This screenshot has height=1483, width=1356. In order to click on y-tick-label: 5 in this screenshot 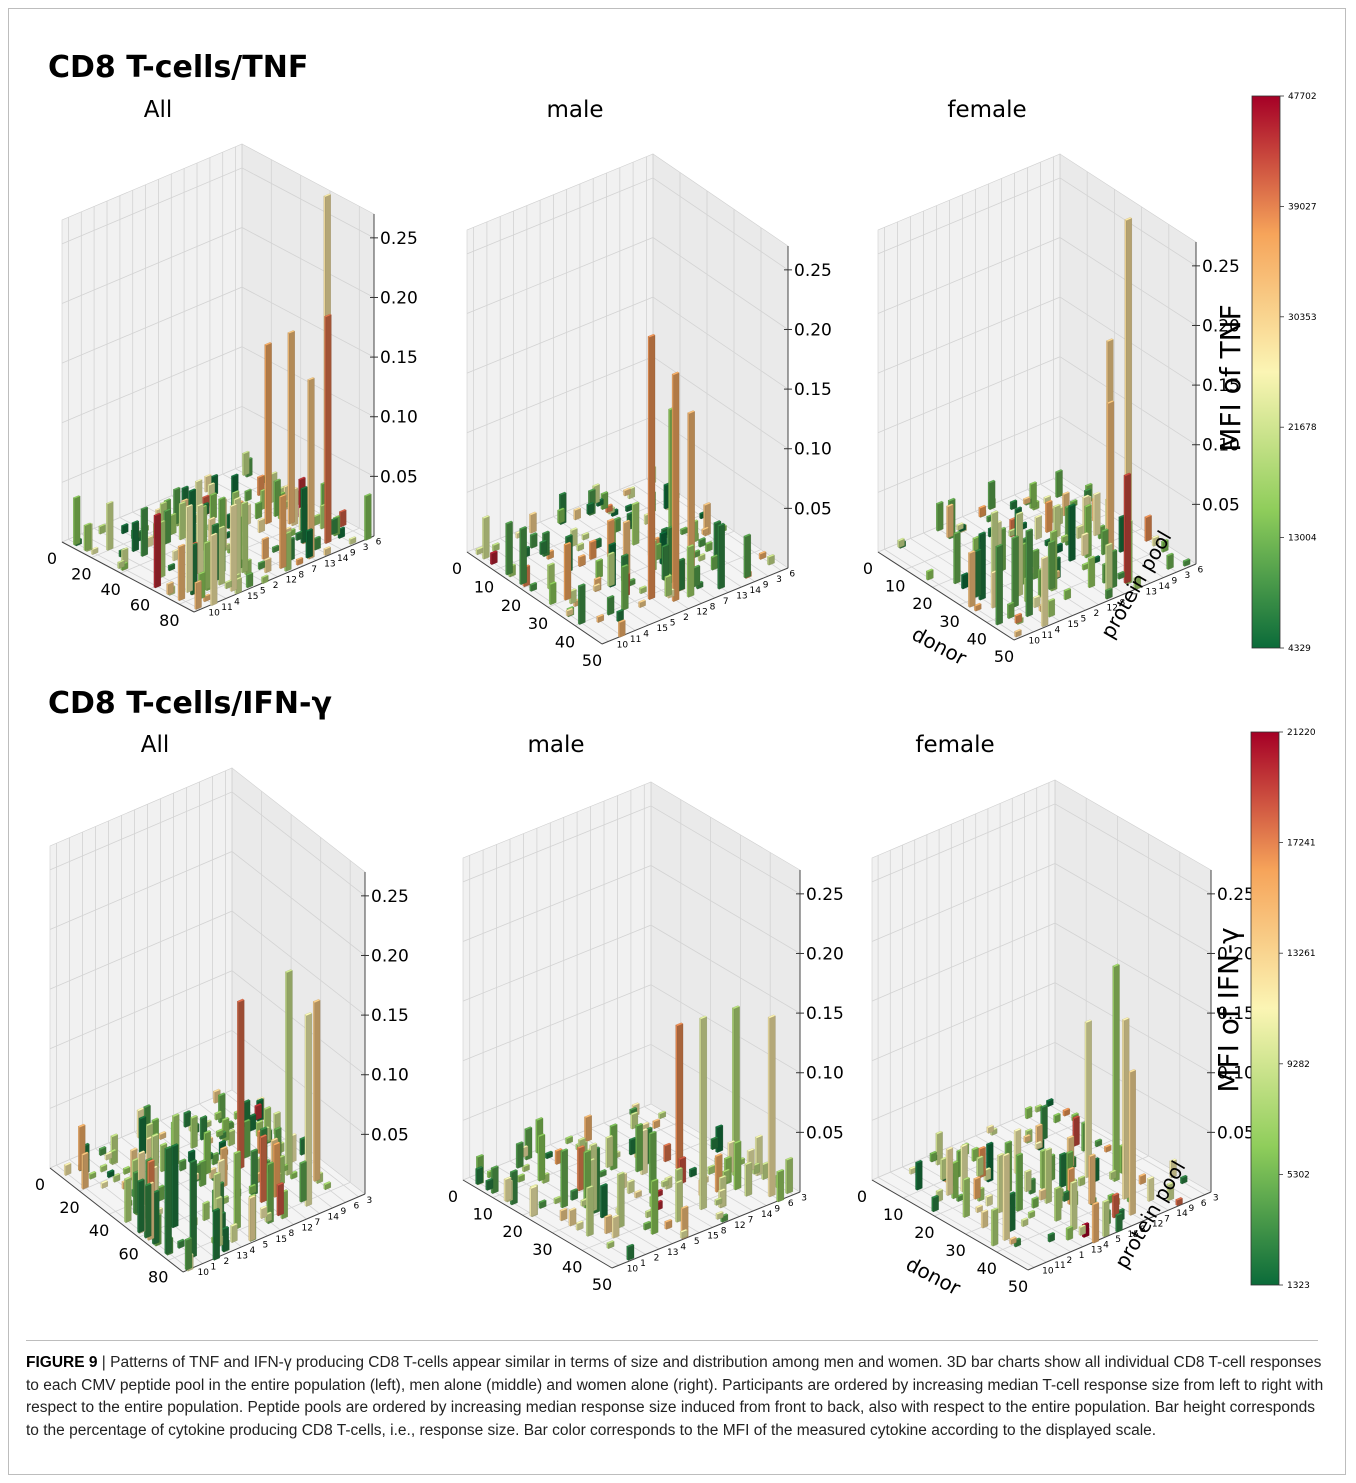, I will do `click(263, 592)`.